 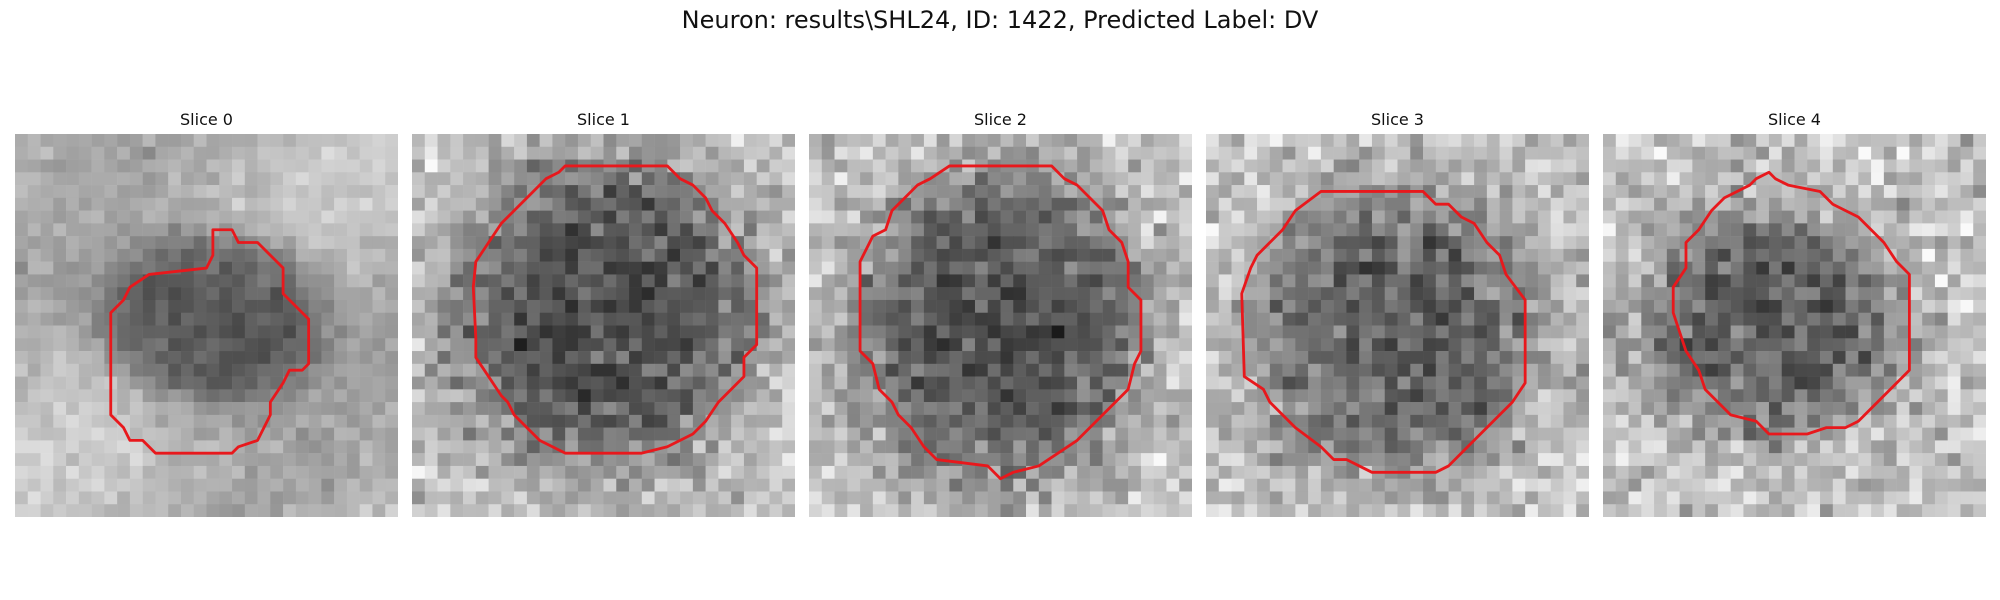 I want to click on slice-title: Slice 2, so click(x=1000, y=119).